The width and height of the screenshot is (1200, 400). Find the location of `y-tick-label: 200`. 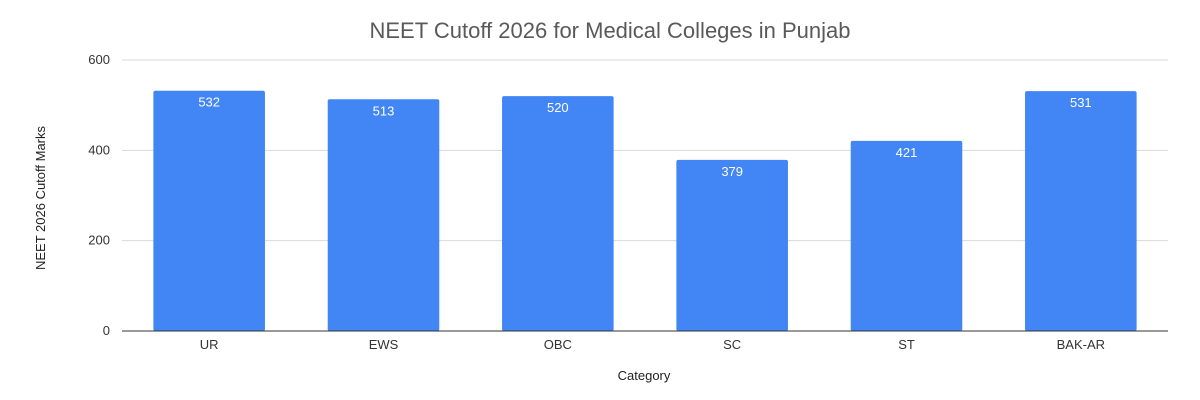

y-tick-label: 200 is located at coordinates (99, 240).